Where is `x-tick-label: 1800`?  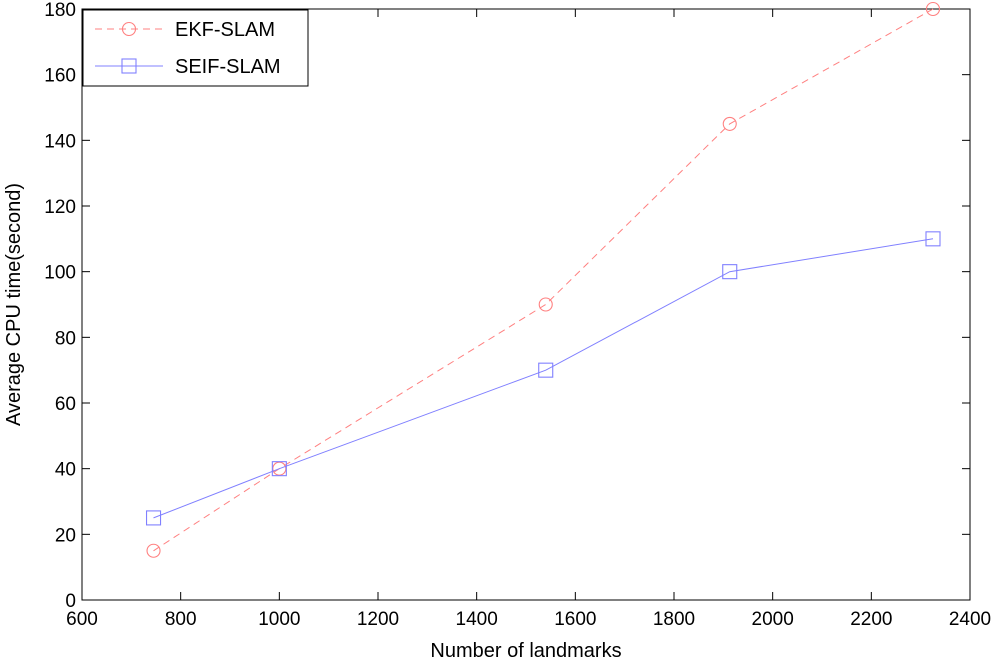 x-tick-label: 1800 is located at coordinates (674, 619).